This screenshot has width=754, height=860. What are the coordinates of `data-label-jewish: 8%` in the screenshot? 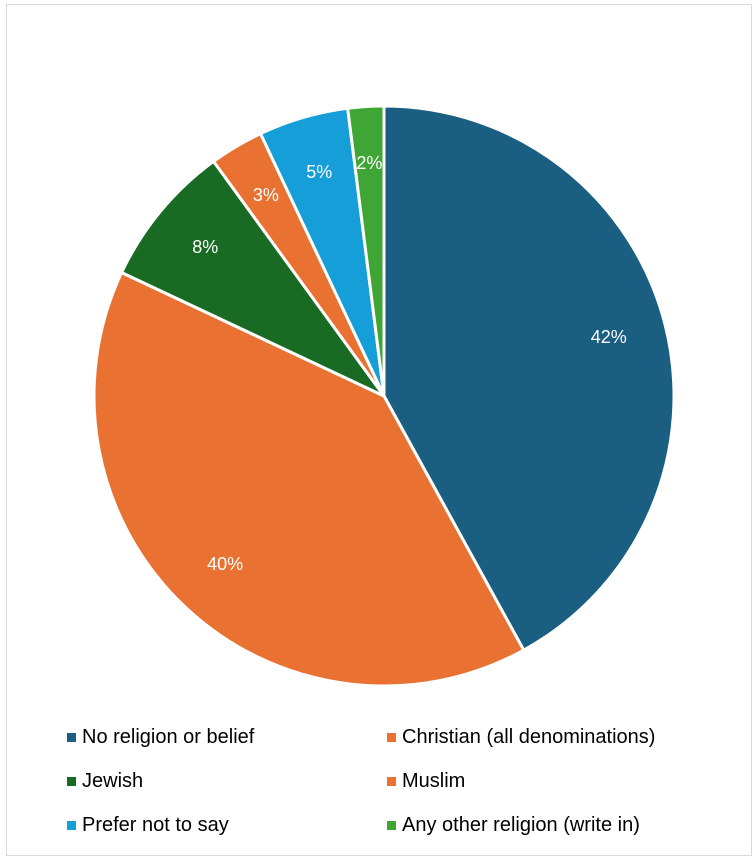 It's located at (205, 247).